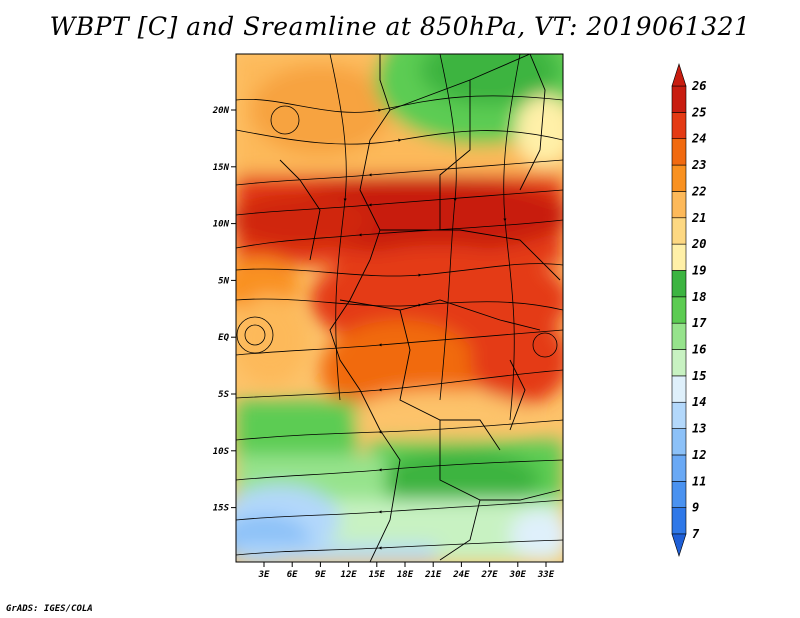  I want to click on colorbar: 7 9 11 12 13 14 15 16 17 18 19 20 21 22 23 24 25 26, so click(689, 310).